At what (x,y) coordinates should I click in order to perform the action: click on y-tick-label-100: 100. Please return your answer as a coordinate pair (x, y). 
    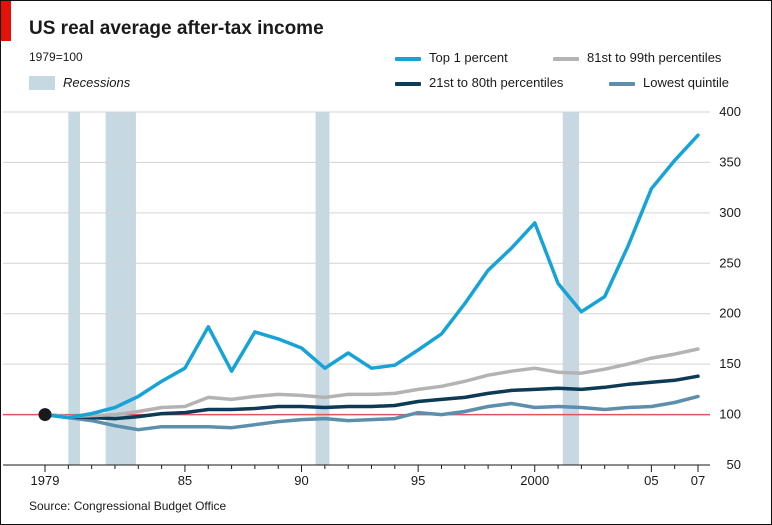
    Looking at the image, I should click on (730, 414).